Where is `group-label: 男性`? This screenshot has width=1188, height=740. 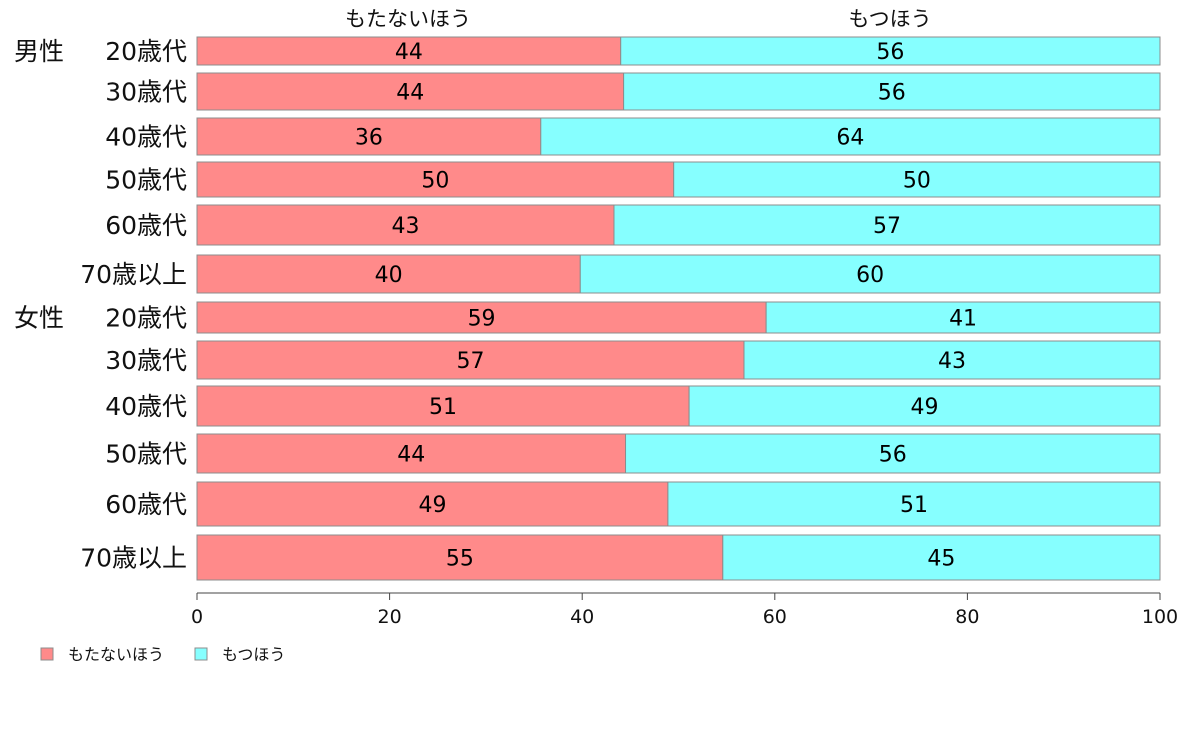 group-label: 男性 is located at coordinates (39, 51).